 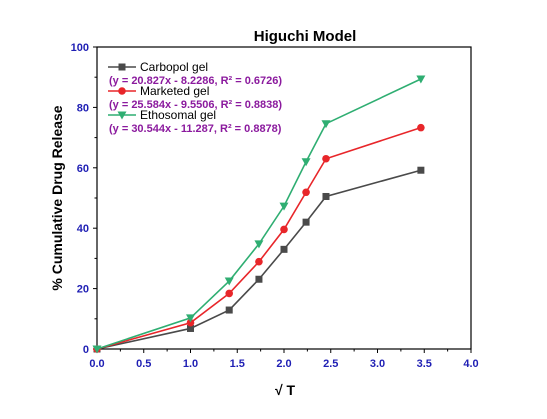 What do you see at coordinates (80, 48) in the screenshot?
I see `y-tick-label: 100` at bounding box center [80, 48].